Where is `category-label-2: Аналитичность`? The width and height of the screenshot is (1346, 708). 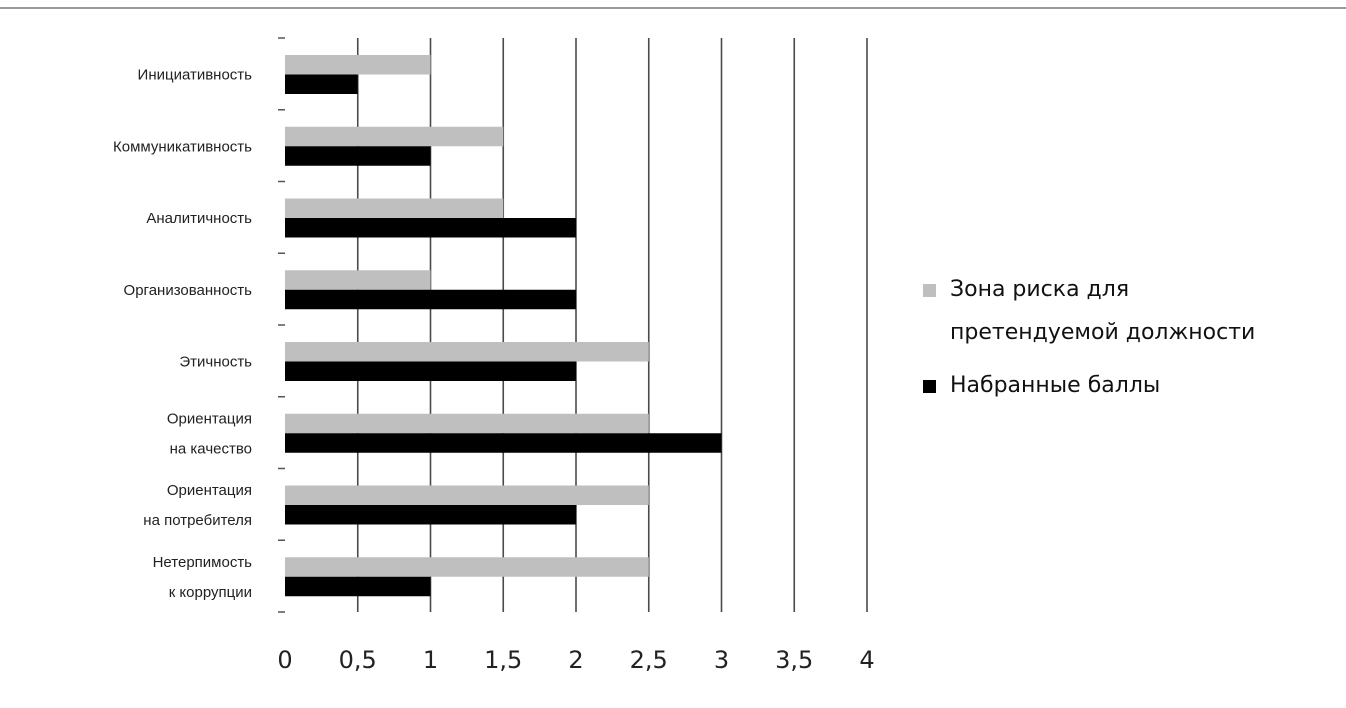
category-label-2: Аналитичность is located at coordinates (199, 218).